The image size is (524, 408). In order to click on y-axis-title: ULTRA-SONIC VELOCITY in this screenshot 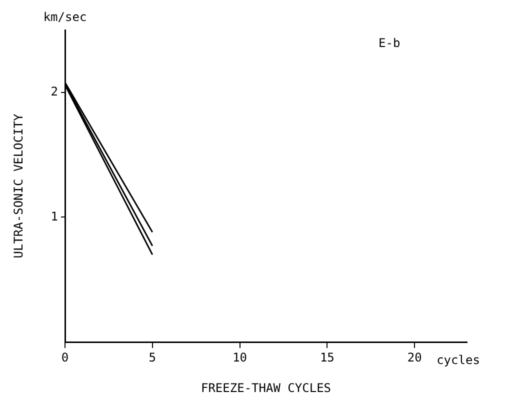, I will do `click(18, 185)`.